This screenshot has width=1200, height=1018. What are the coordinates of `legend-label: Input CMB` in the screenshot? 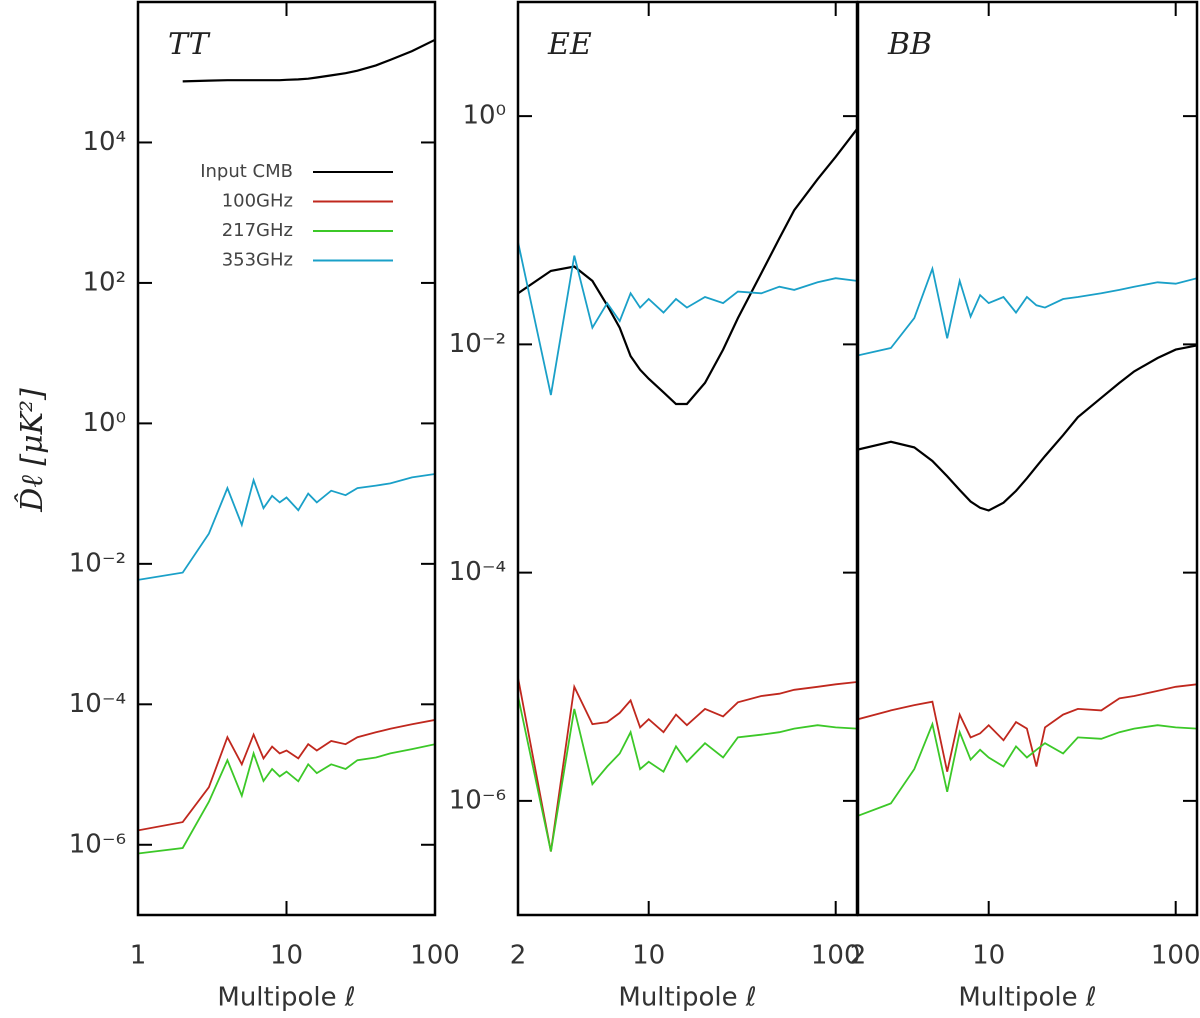 It's located at (246, 171).